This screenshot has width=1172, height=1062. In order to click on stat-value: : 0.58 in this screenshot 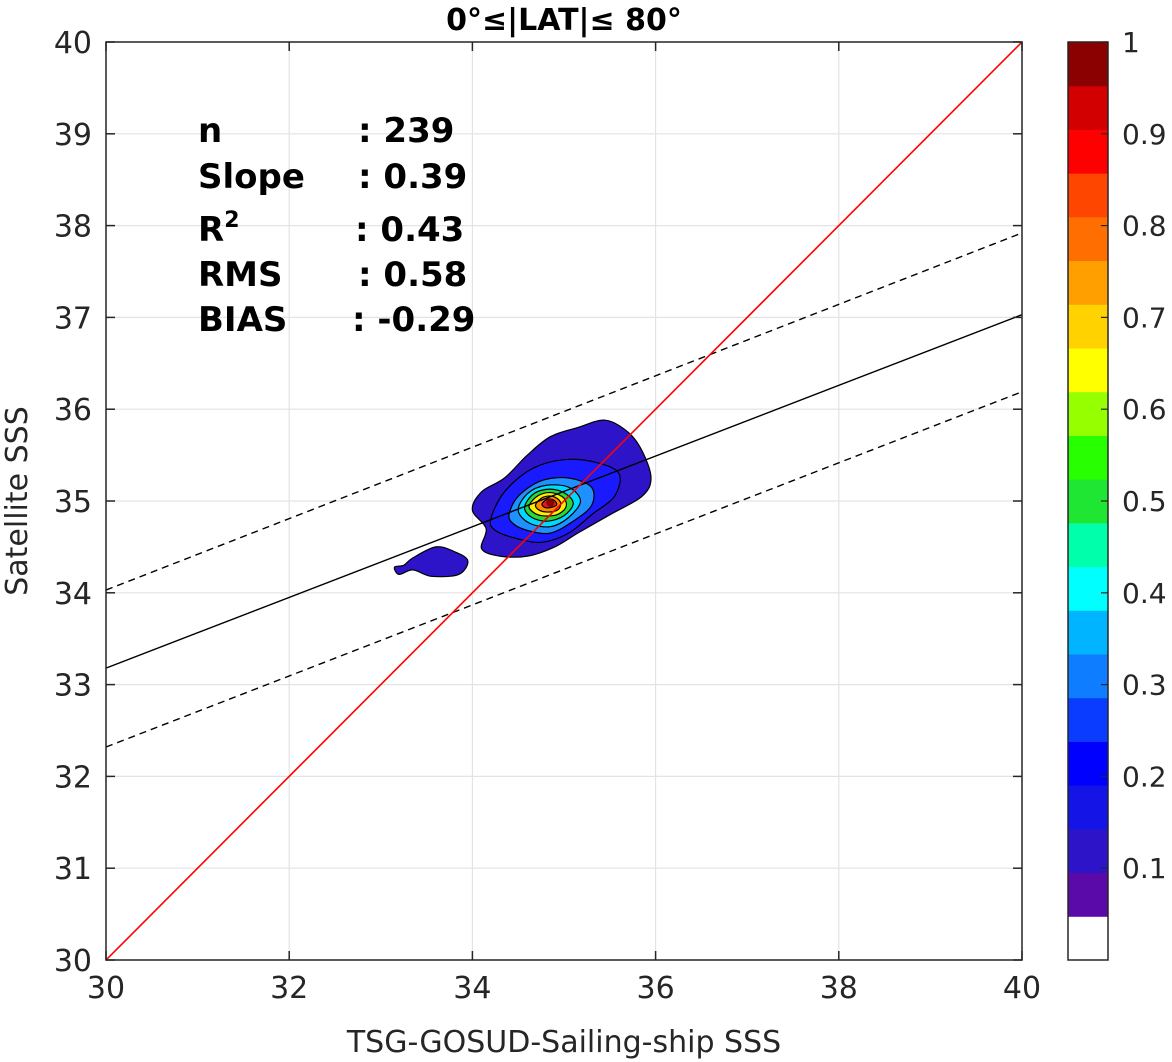, I will do `click(412, 275)`.